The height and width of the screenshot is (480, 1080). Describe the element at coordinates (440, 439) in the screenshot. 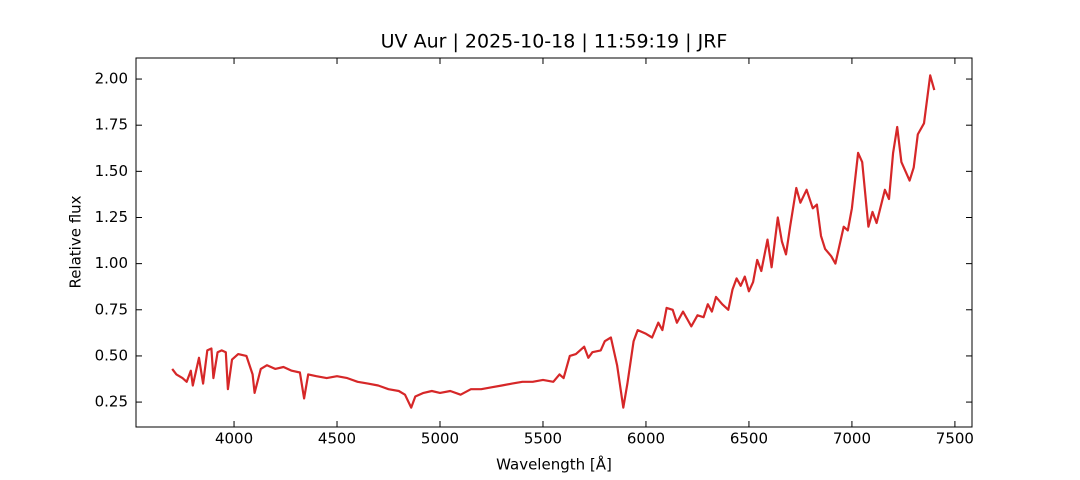

I see `x-tick-label: 5000` at that location.